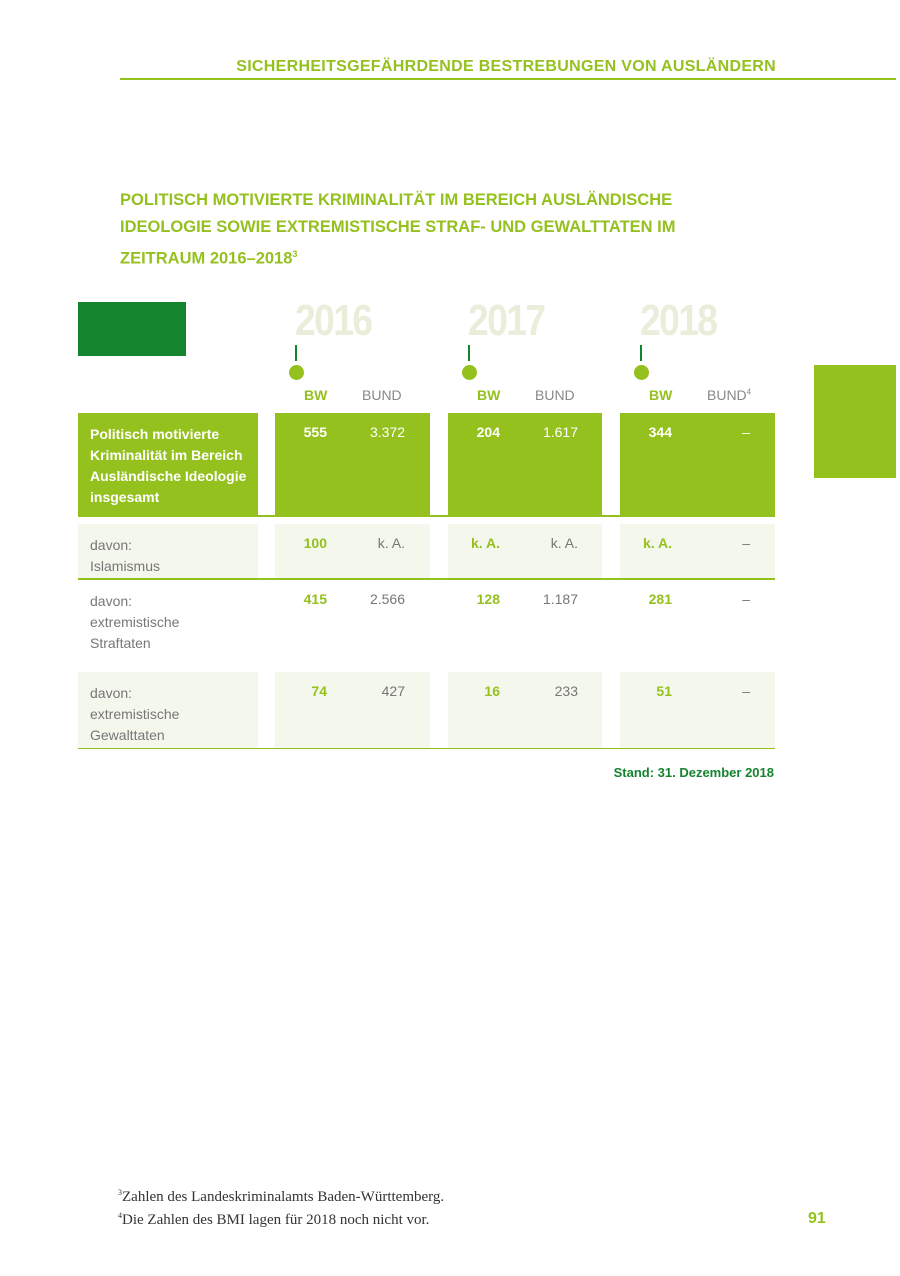 The image size is (900, 1276). What do you see at coordinates (168, 476) in the screenshot?
I see `row-label-line: Ausländische Ideologie` at bounding box center [168, 476].